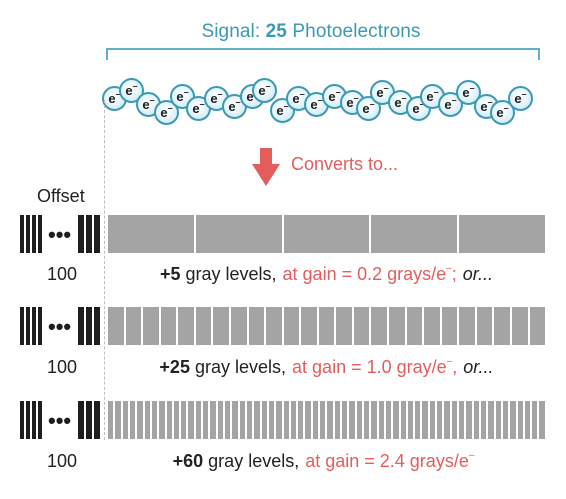 The height and width of the screenshot is (499, 566). Describe the element at coordinates (276, 31) in the screenshot. I see `signal-count: 25` at that location.